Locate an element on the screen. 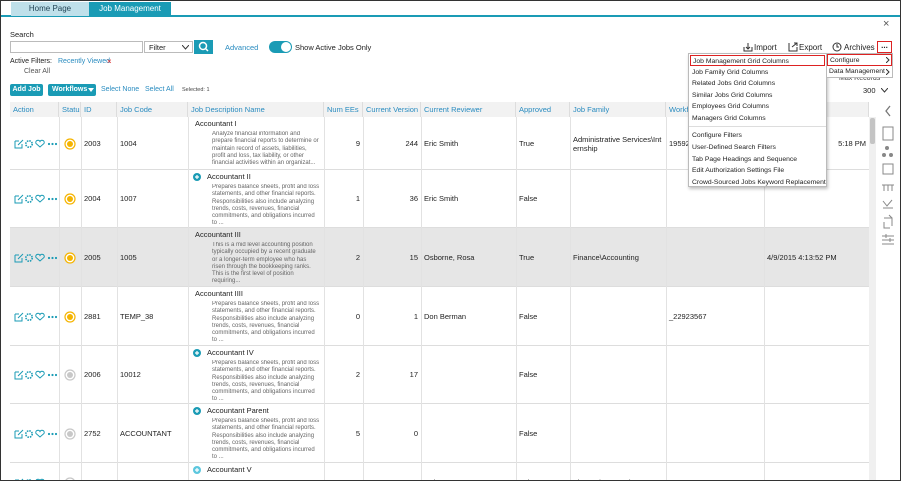 Image resolution: width=901 pixels, height=481 pixels. tab: Home Page is located at coordinates (50, 9).